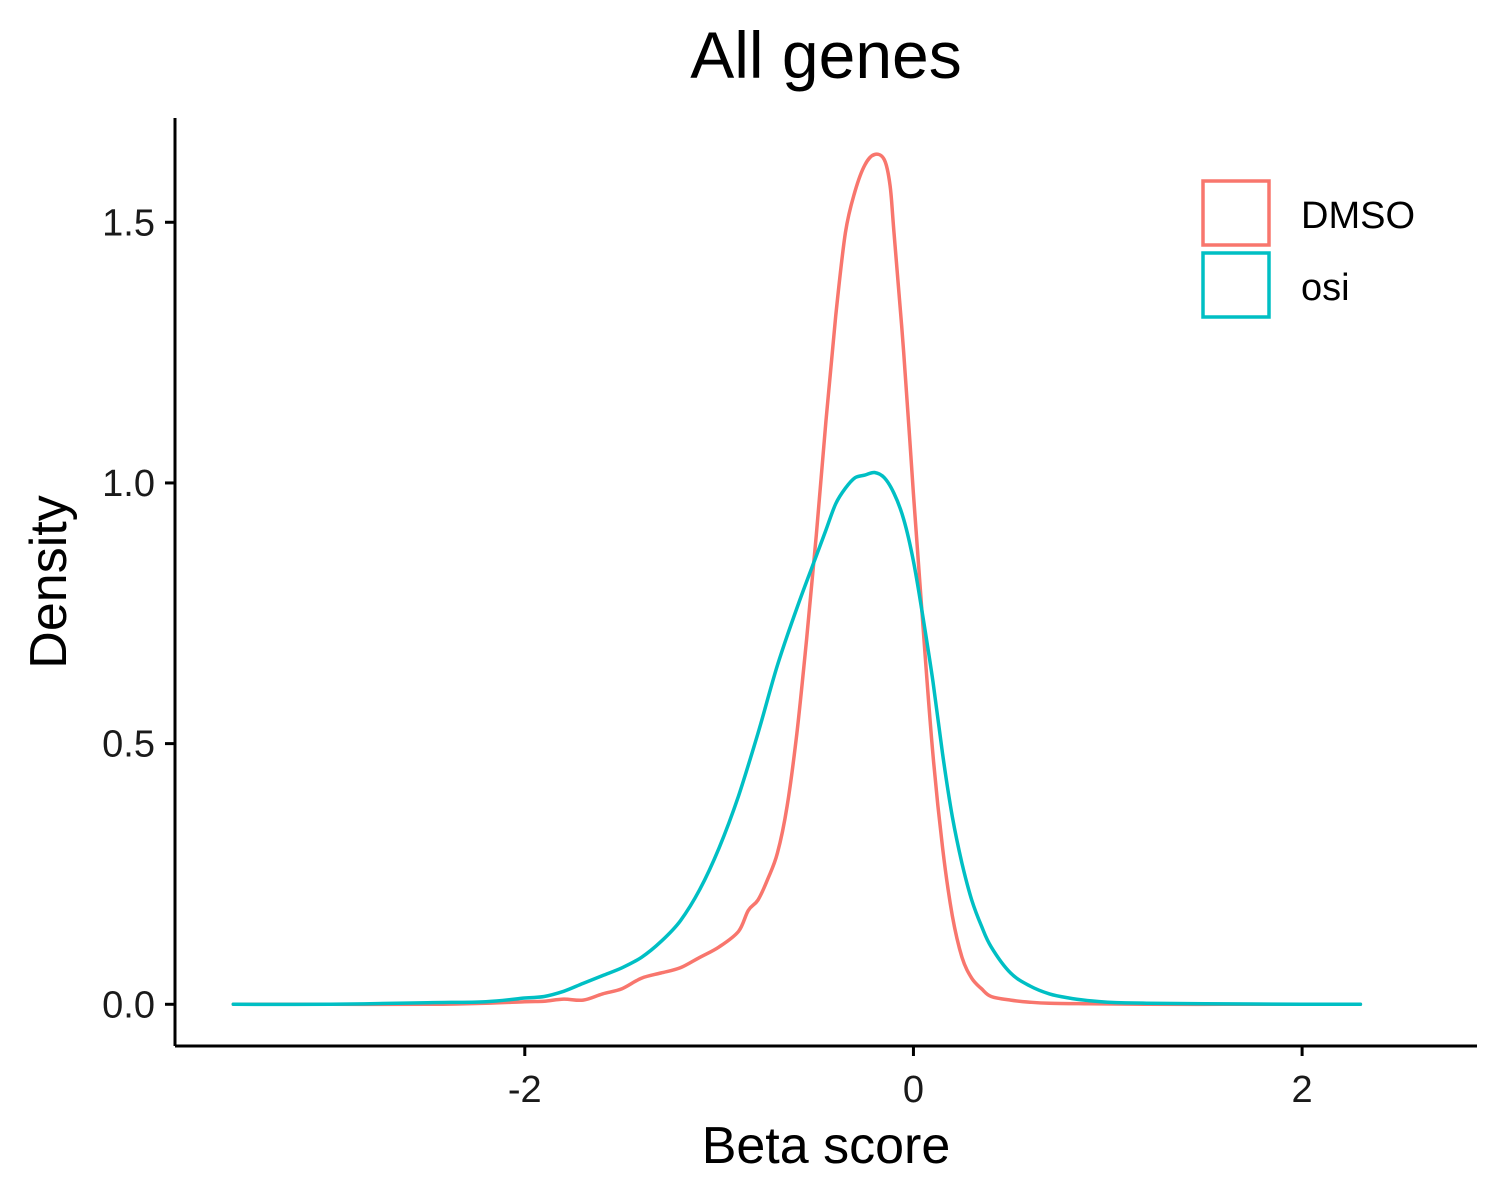 The image size is (1500, 1200). Describe the element at coordinates (1325, 288) in the screenshot. I see `legend-label-osi: osi` at that location.